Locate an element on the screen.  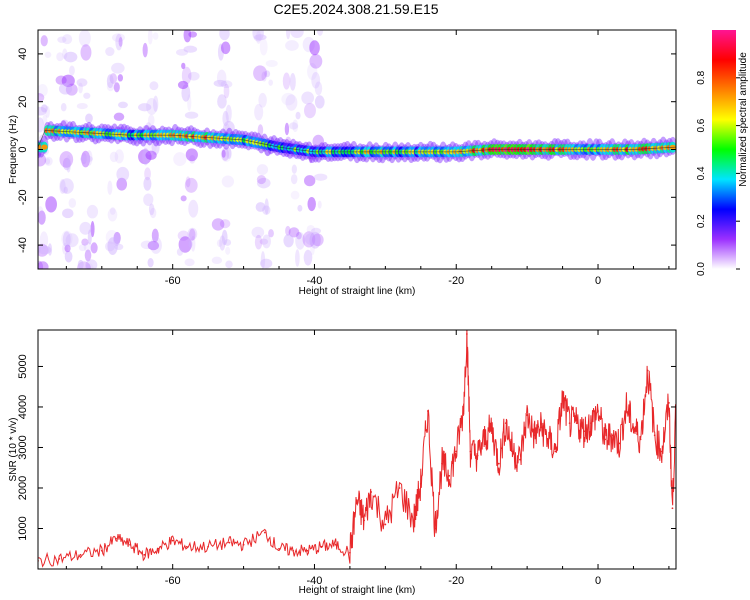
snr-y-tick-label: 3000 is located at coordinates (23, 447).